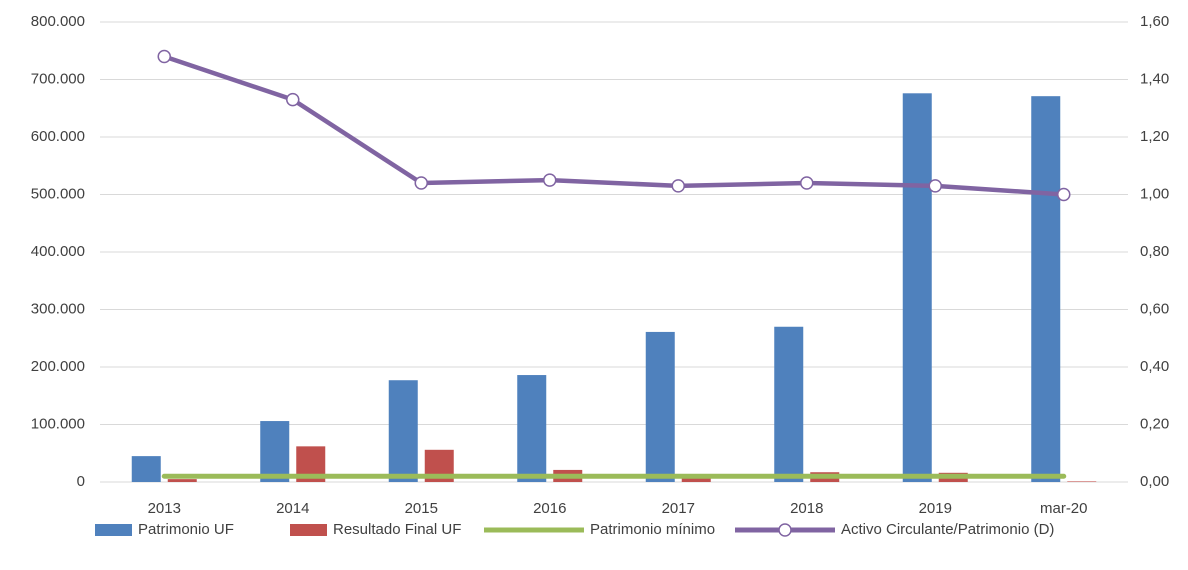  Describe the element at coordinates (1154, 136) in the screenshot. I see `y2-tick-label: 1,20` at that location.